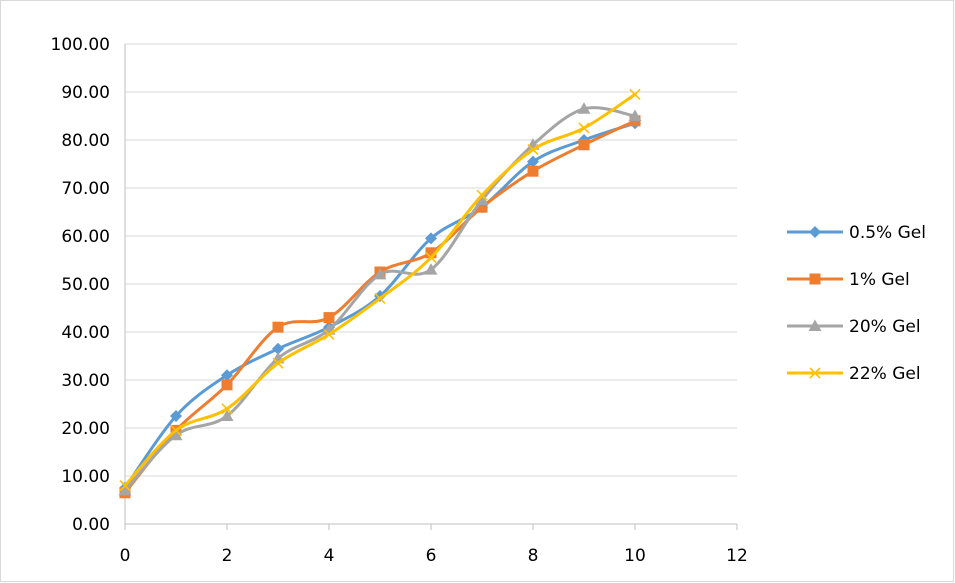 This screenshot has height=583, width=955. I want to click on y-tick-label: 40.00, so click(85, 333).